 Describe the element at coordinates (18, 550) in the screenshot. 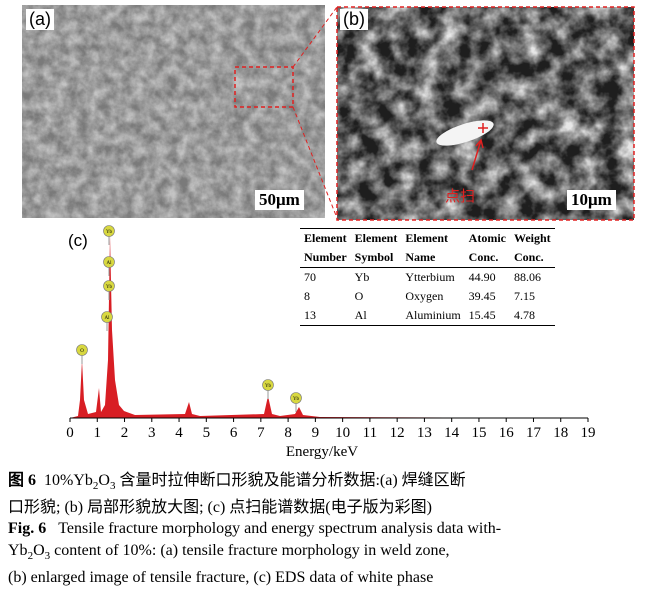

I see `caption-text: Yb` at that location.